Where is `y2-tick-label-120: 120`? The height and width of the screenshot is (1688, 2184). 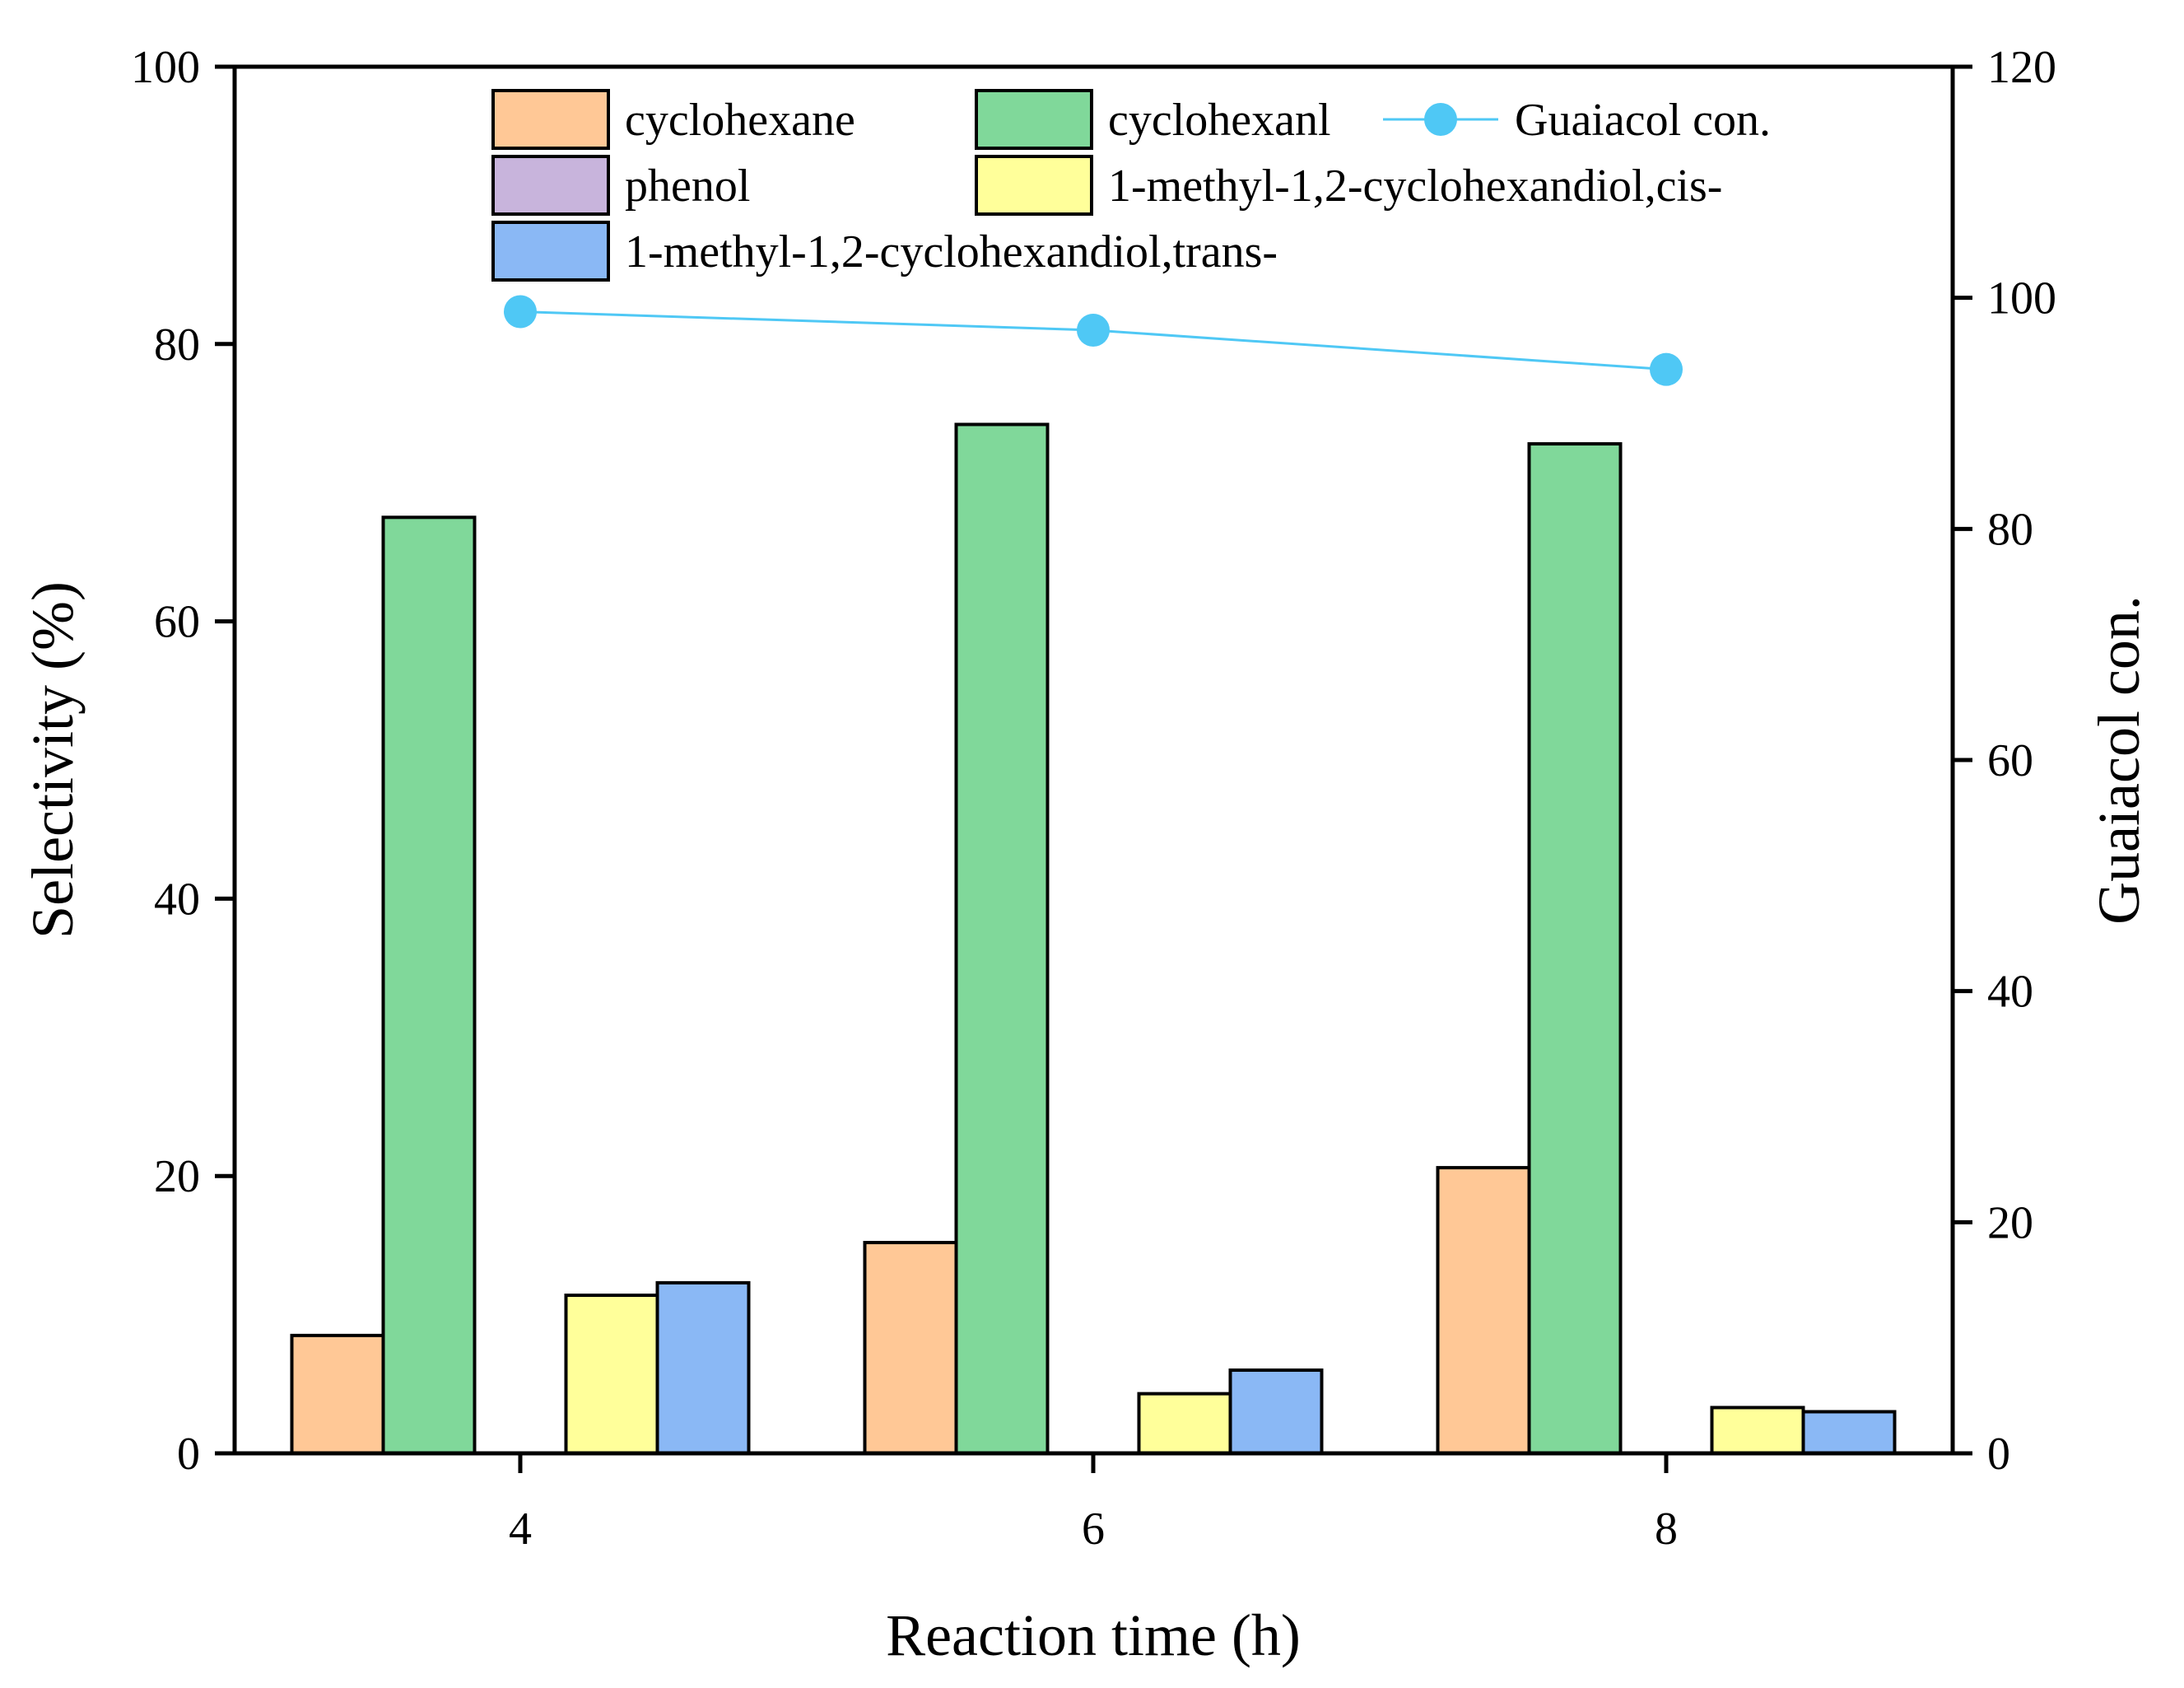 y2-tick-label-120: 120 is located at coordinates (2021, 67).